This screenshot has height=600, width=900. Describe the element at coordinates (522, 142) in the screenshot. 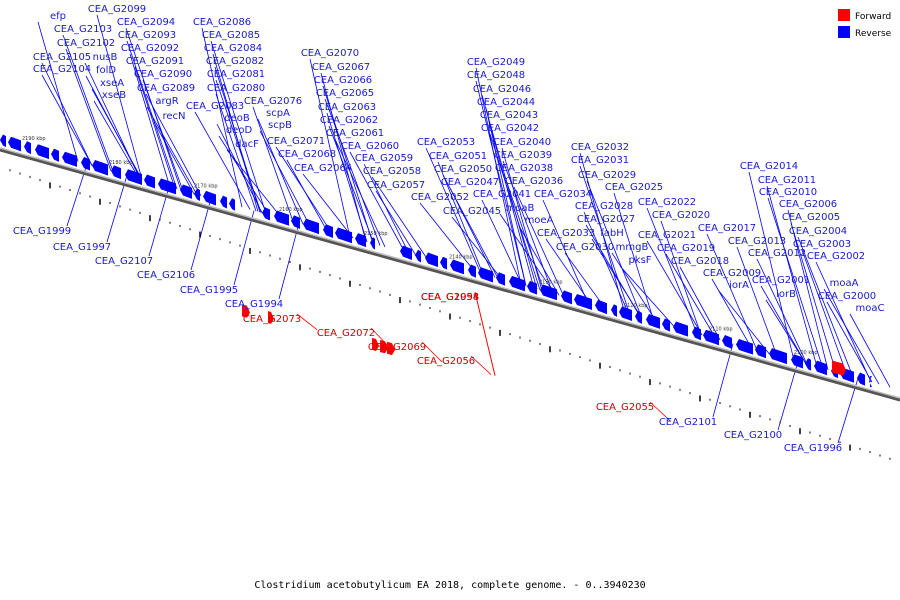

I see `gene-label-cea-g2040: CEA_G2040` at that location.